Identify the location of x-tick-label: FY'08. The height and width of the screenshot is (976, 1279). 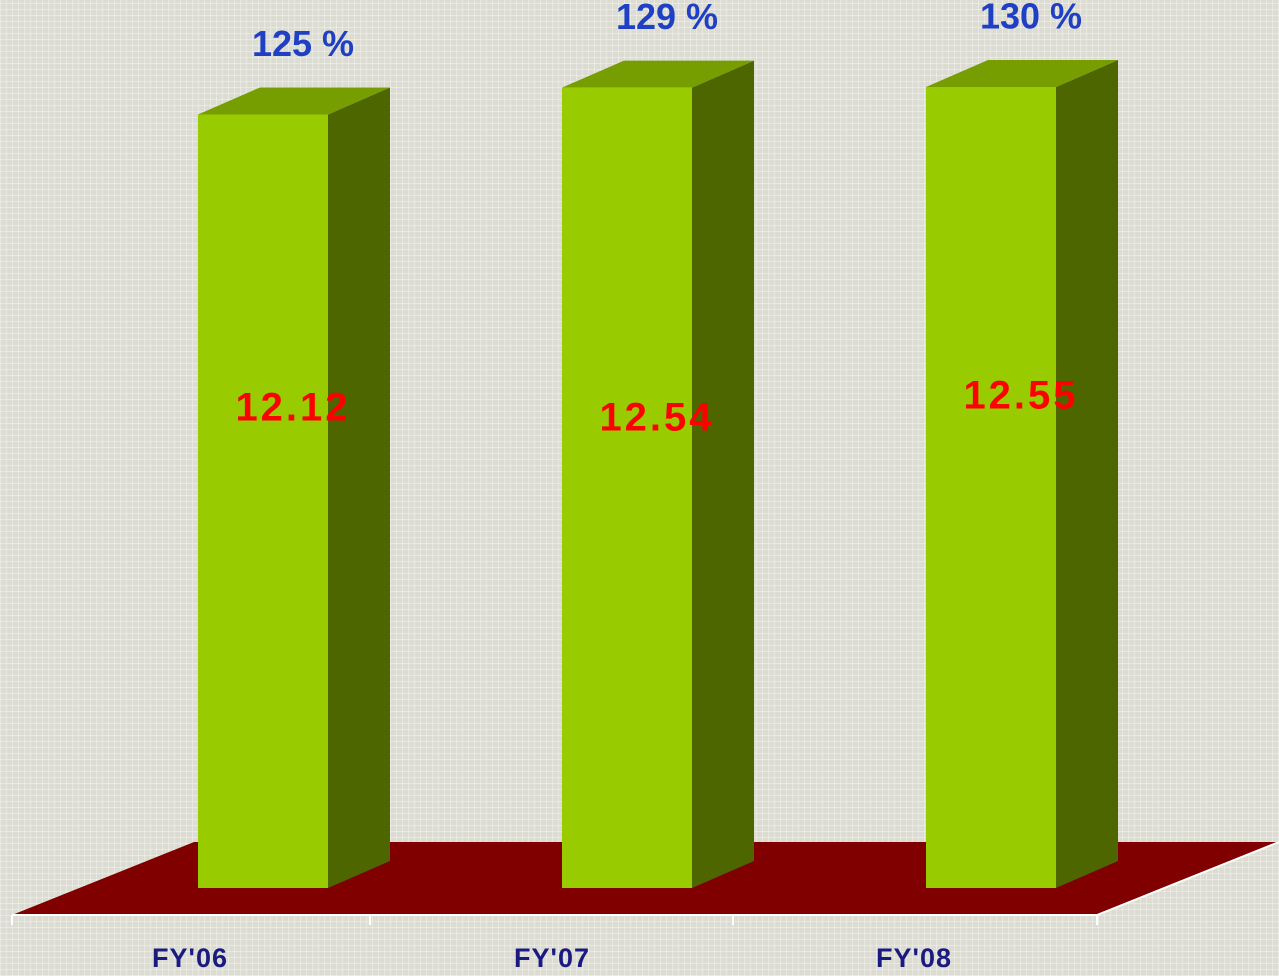
(914, 958).